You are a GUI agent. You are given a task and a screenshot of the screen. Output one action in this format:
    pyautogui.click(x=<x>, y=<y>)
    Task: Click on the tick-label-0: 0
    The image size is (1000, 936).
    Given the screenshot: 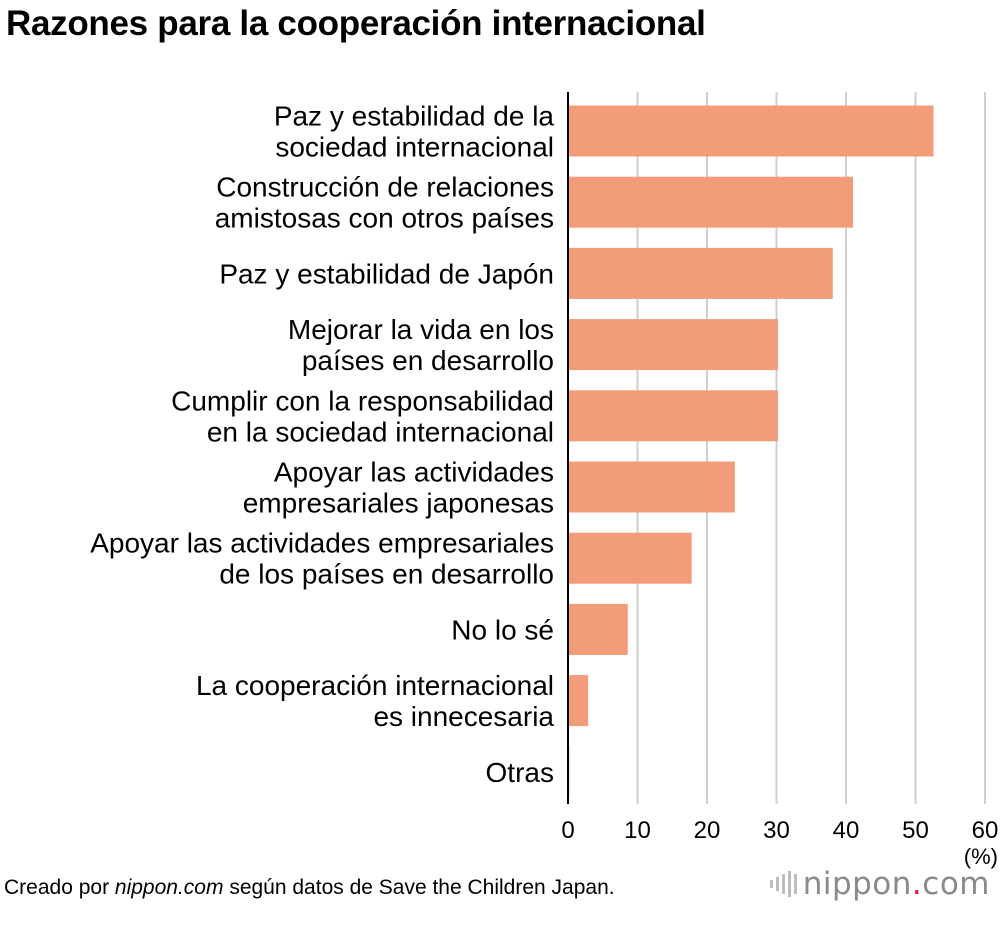 What is the action you would take?
    pyautogui.click(x=567, y=830)
    